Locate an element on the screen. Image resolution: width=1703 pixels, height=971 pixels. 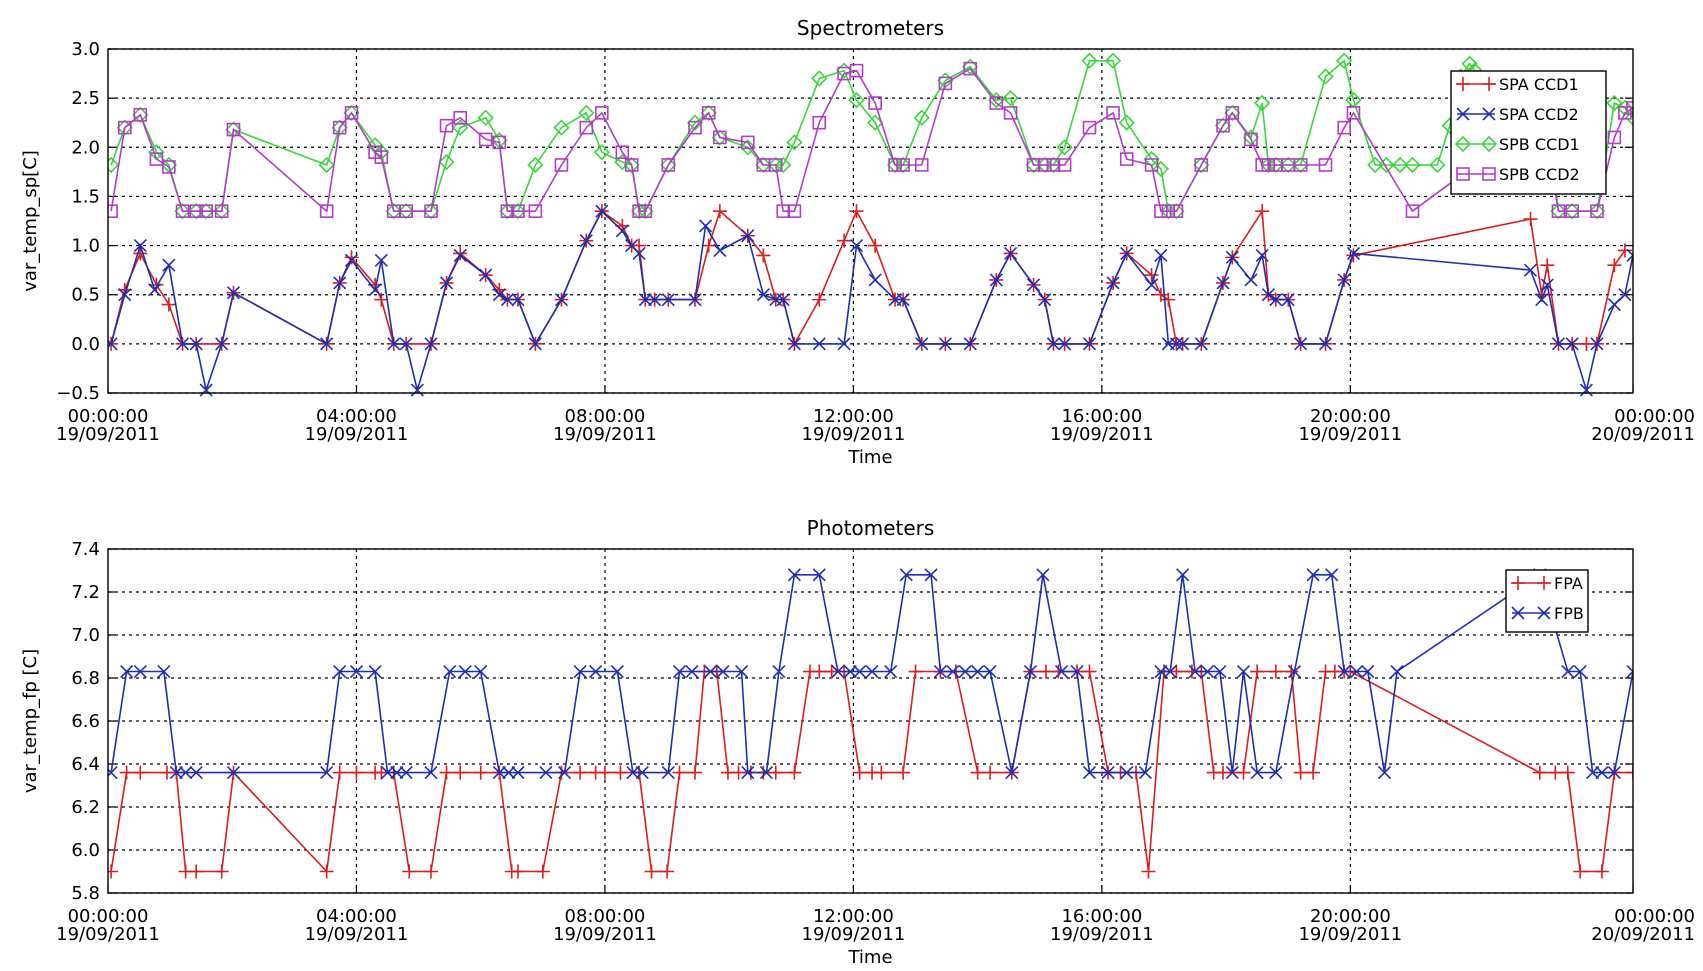
x-tick-date-label: 20/09/2011 is located at coordinates (1643, 434).